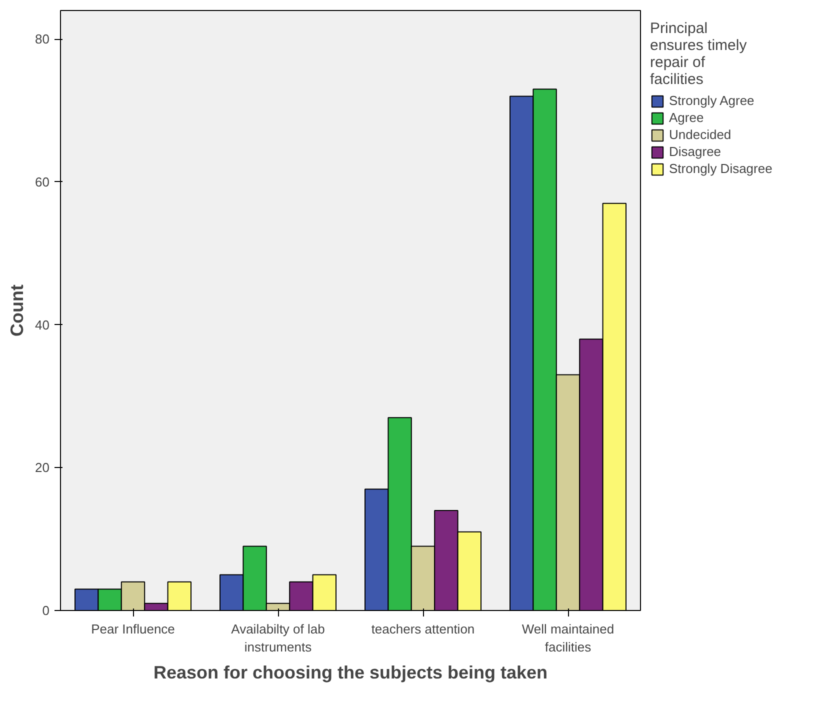 The width and height of the screenshot is (818, 717). I want to click on y-tick-label: 40, so click(42, 324).